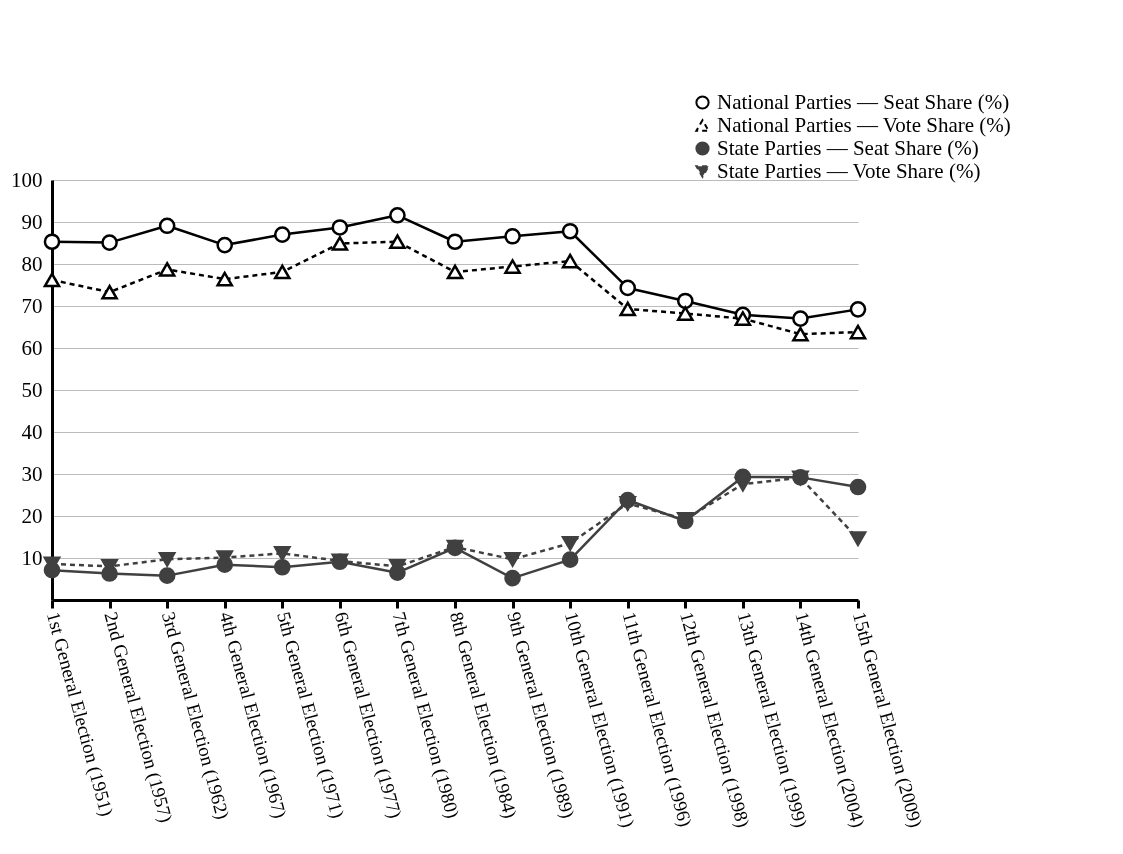  I want to click on y-tick-label: 90, so click(32, 221).